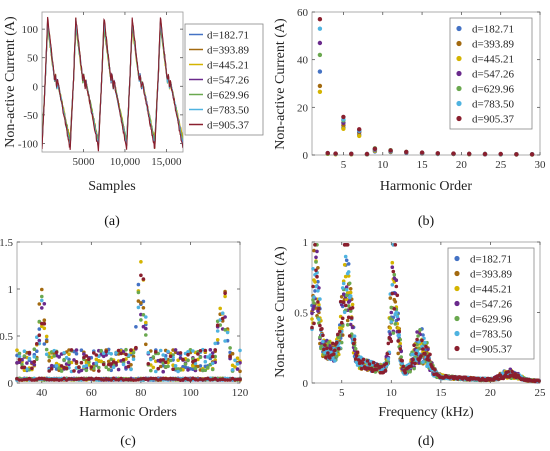 Image resolution: width=550 pixels, height=451 pixels. I want to click on x-tick-label: 20, so click(462, 165).